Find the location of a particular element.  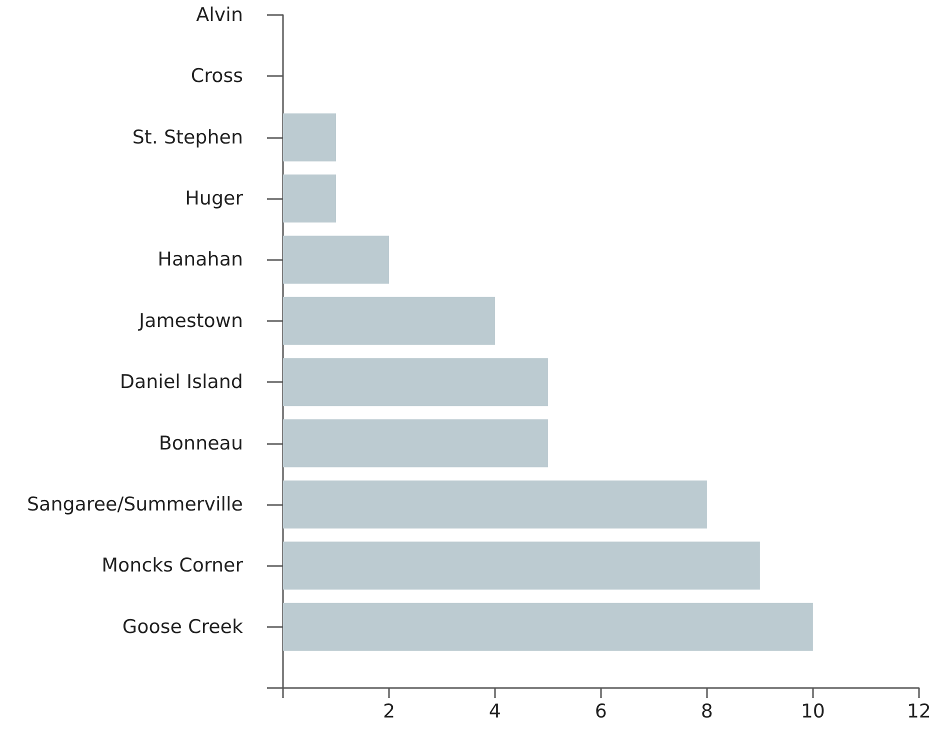

y-tick-label: St. Stephen is located at coordinates (187, 137).